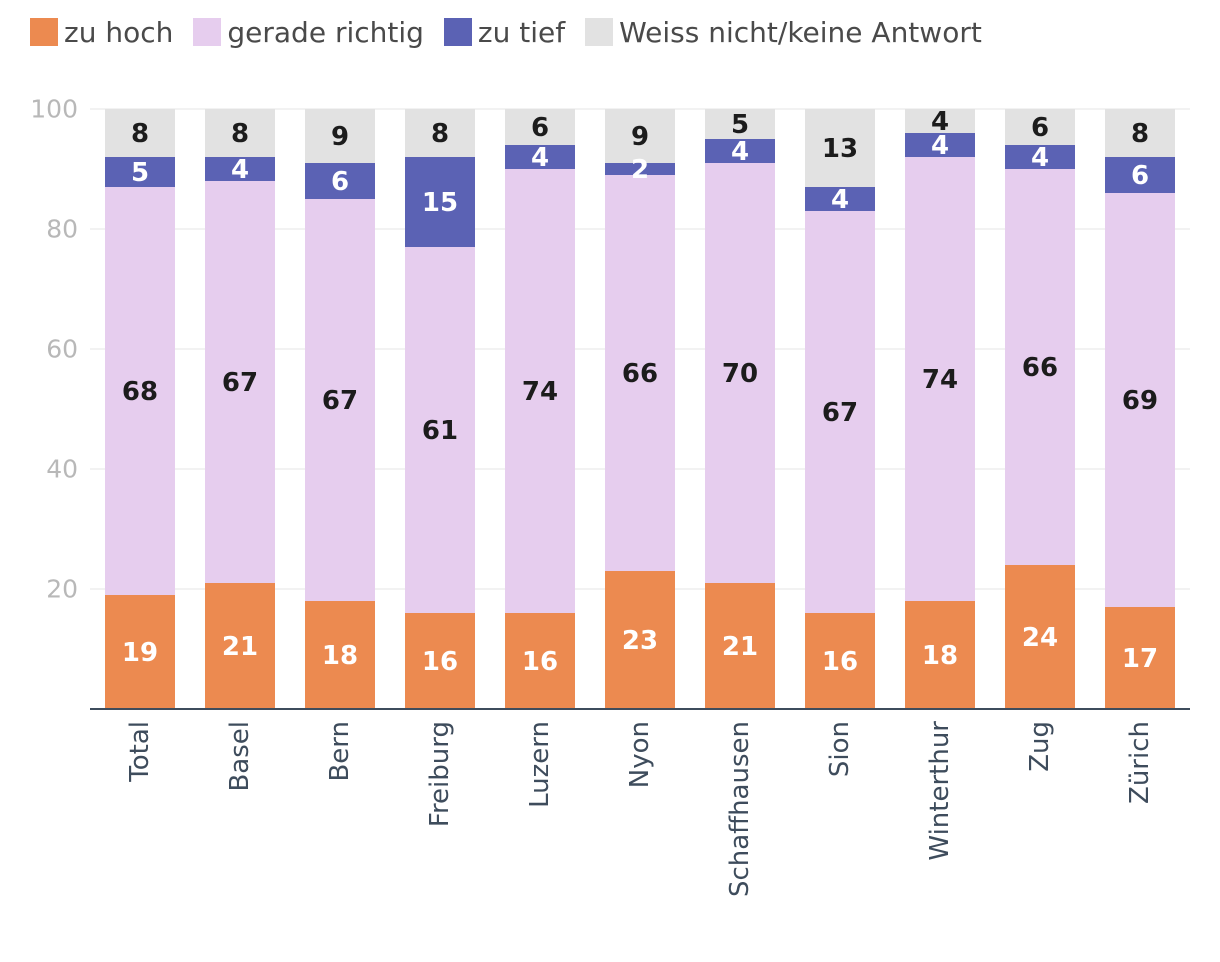 This screenshot has width=1220, height=962. What do you see at coordinates (1140, 762) in the screenshot?
I see `x-category-label: Zürich` at bounding box center [1140, 762].